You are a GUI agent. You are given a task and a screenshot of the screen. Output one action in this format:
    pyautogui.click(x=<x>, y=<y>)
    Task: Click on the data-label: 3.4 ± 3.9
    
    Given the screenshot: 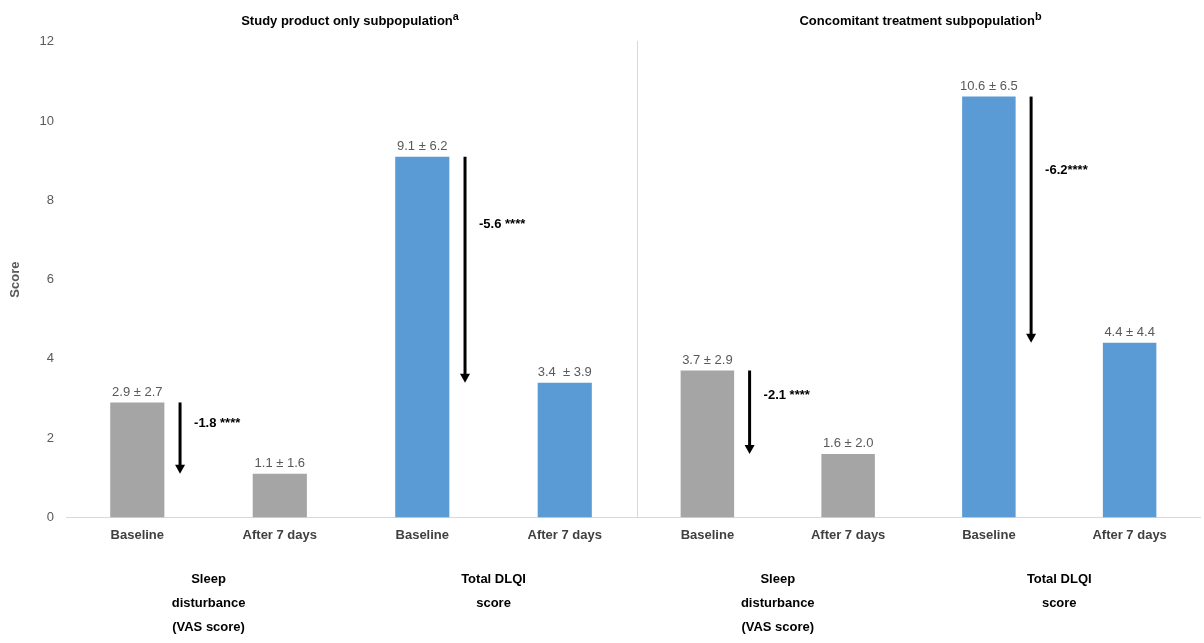 What is the action you would take?
    pyautogui.click(x=564, y=371)
    